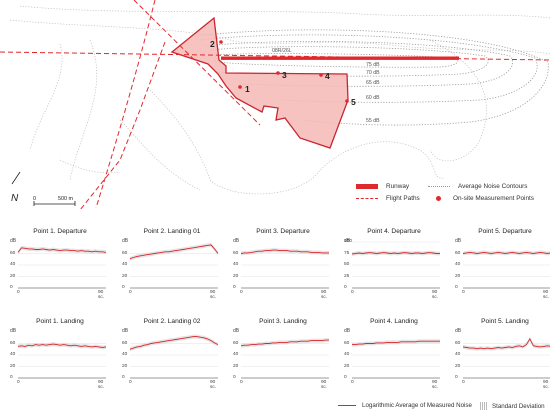  Describe the element at coordinates (505, 321) in the screenshot. I see `chart-title: Point 5. Landing` at that location.